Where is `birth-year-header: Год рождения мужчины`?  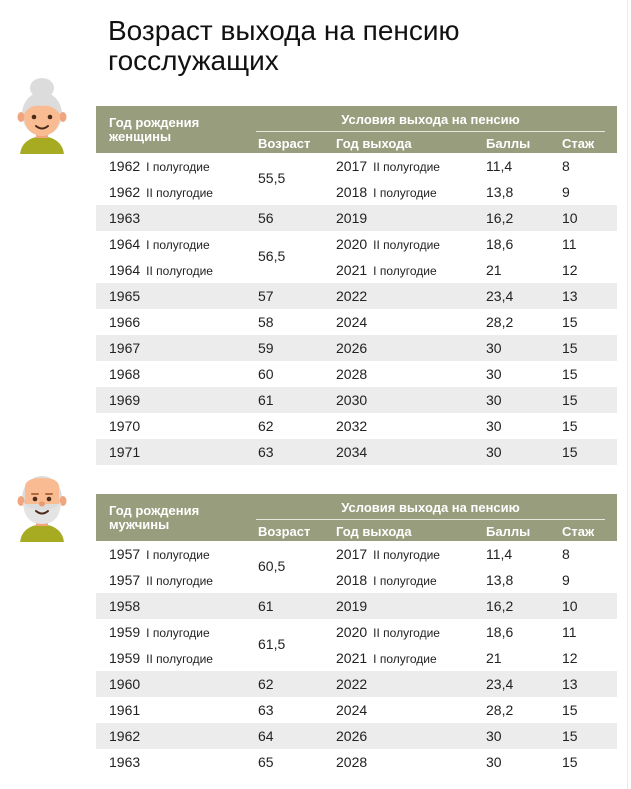
birth-year-header: Год рождения мужчины is located at coordinates (154, 517).